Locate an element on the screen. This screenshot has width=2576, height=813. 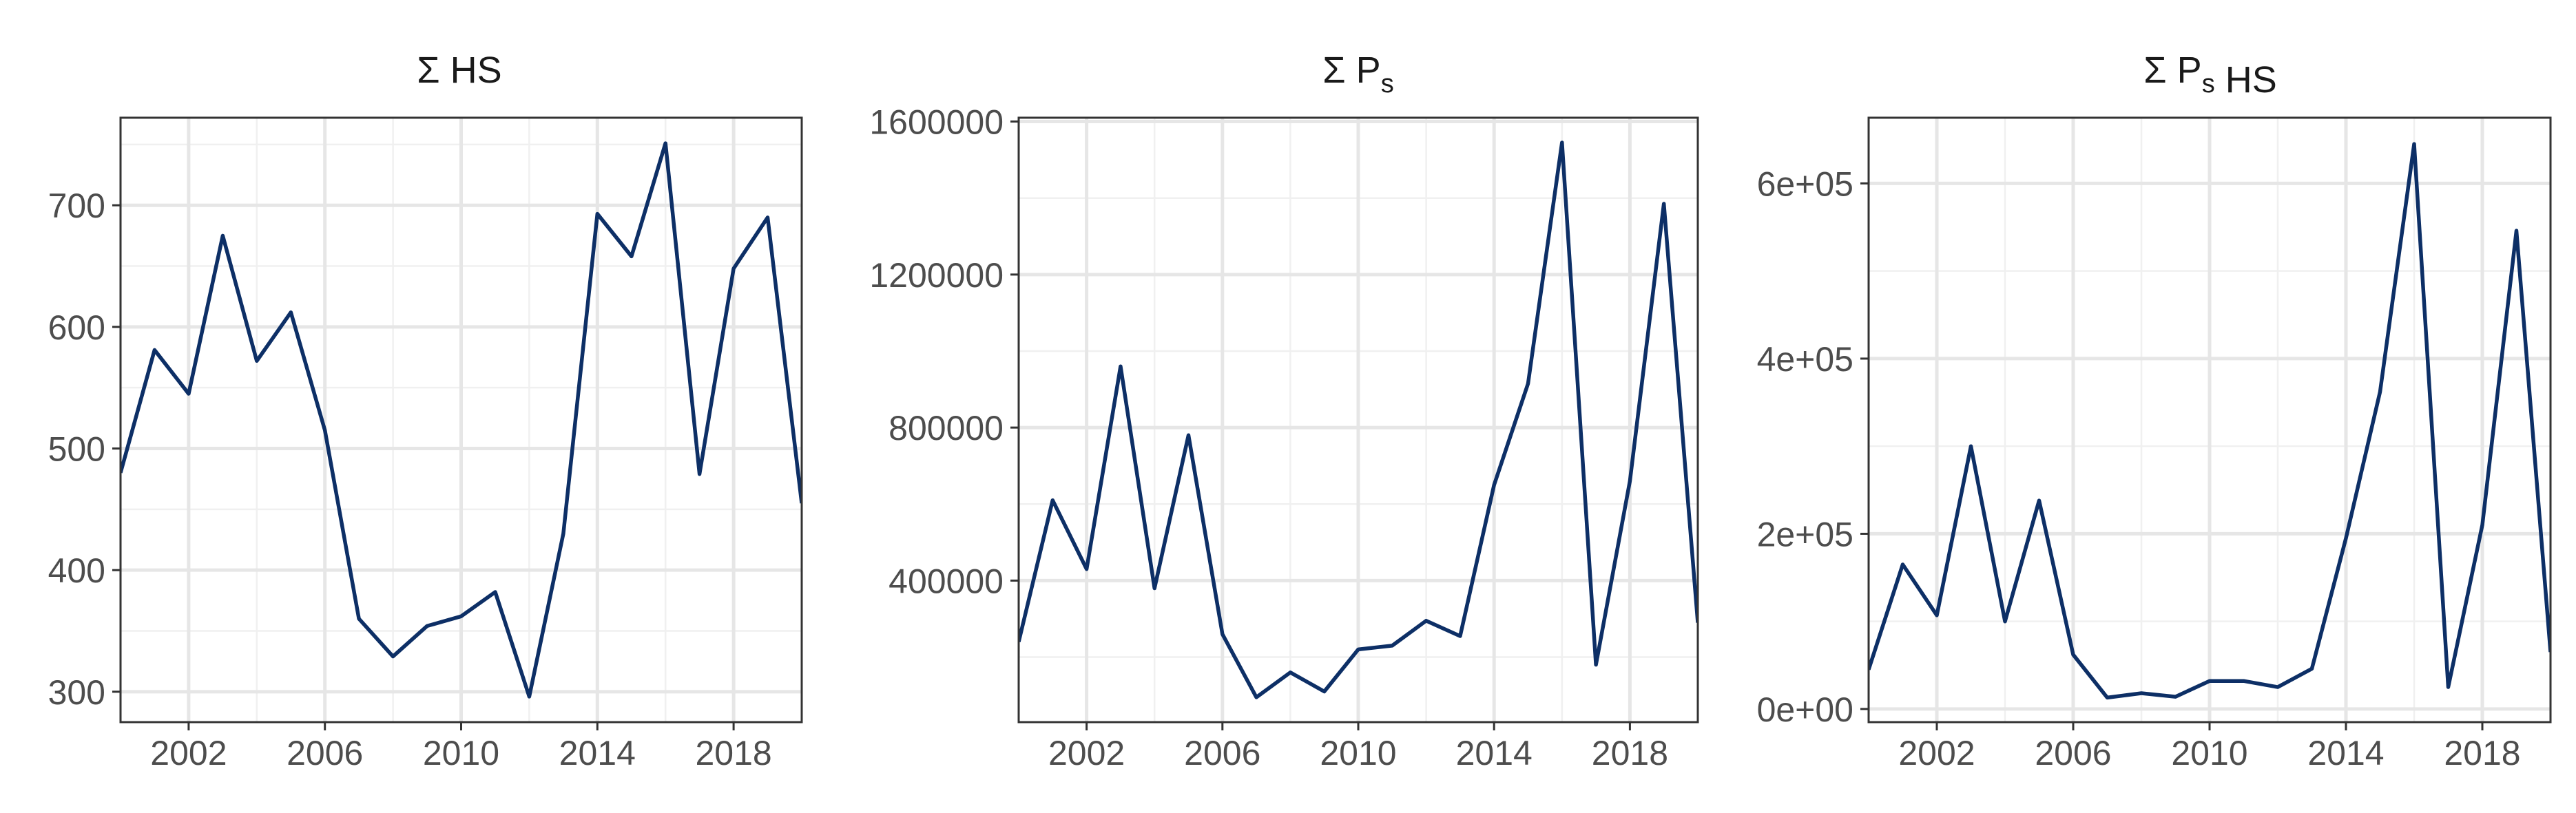
panel-title-text: HS is located at coordinates (2246, 80).